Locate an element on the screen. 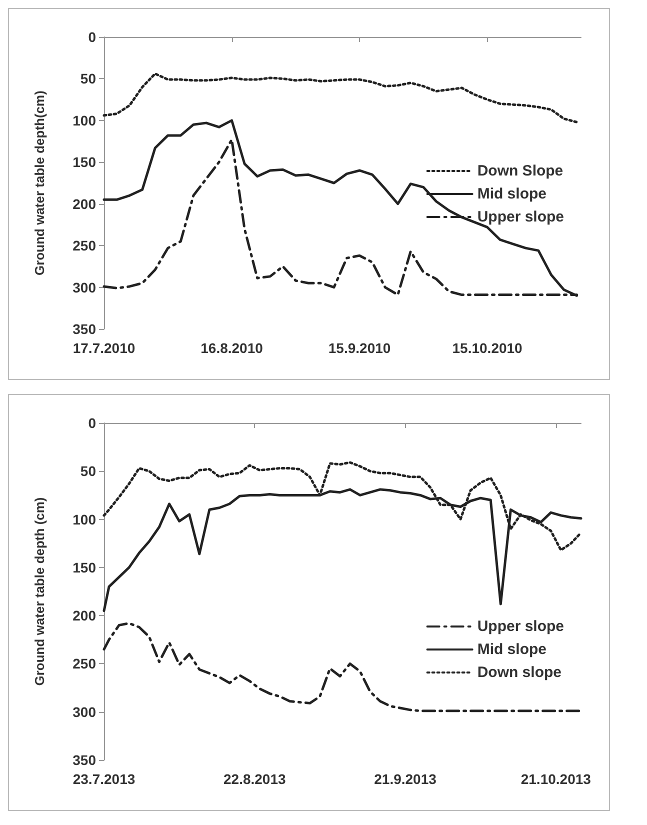 The image size is (647, 825). x-tick-label: 15.9.2010 is located at coordinates (359, 348).